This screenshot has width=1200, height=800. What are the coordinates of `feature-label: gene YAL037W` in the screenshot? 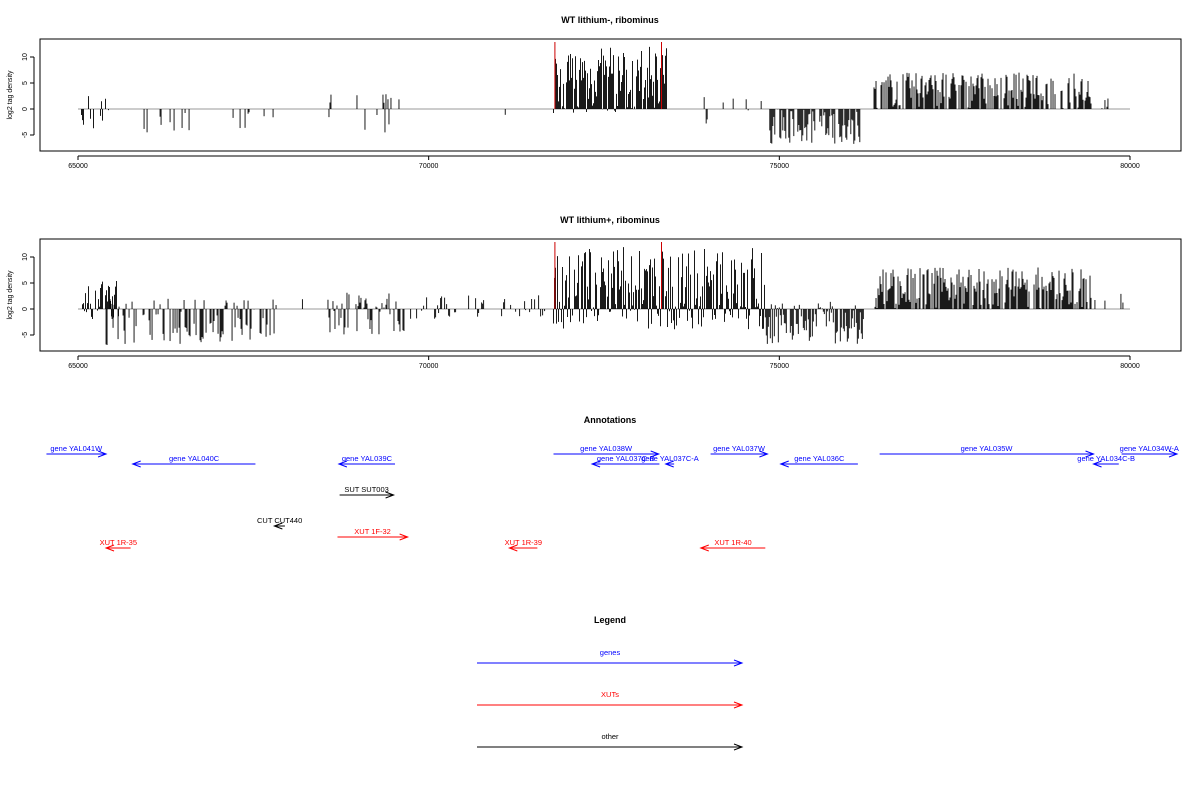 It's located at (739, 448).